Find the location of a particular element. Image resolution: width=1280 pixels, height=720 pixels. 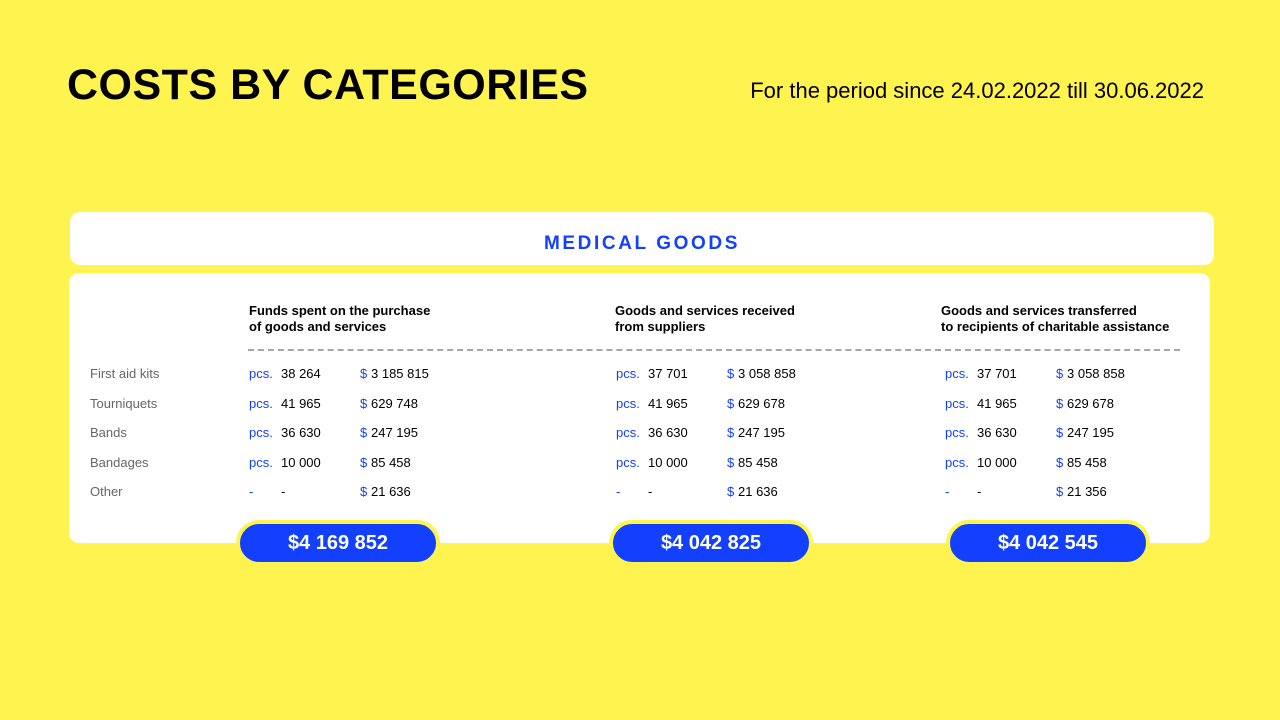

total-badge-funds-spent: $4 169 852 is located at coordinates (338, 543).